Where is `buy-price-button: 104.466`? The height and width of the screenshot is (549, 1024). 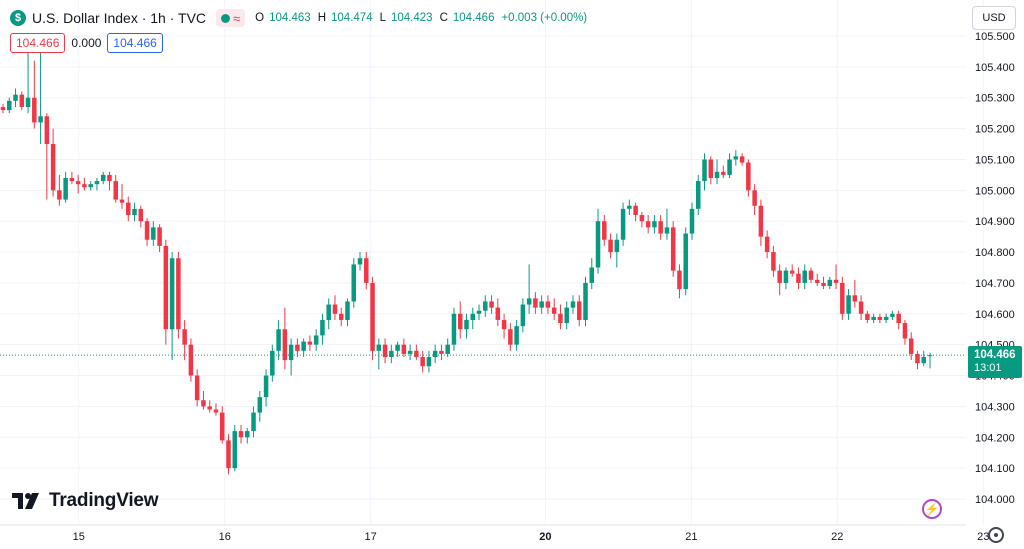
buy-price-button: 104.466 is located at coordinates (135, 43).